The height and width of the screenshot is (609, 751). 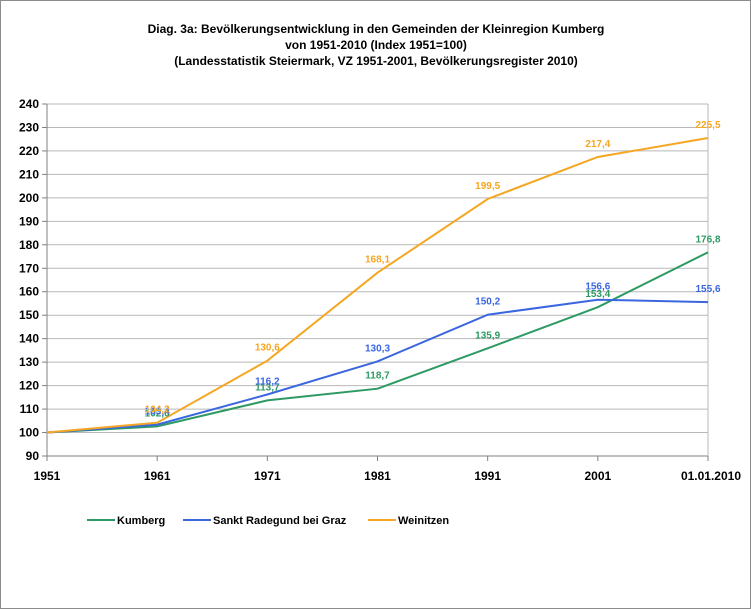 I want to click on data-label-sankt-radegund-bei-graz-4: 150,2, so click(x=487, y=302).